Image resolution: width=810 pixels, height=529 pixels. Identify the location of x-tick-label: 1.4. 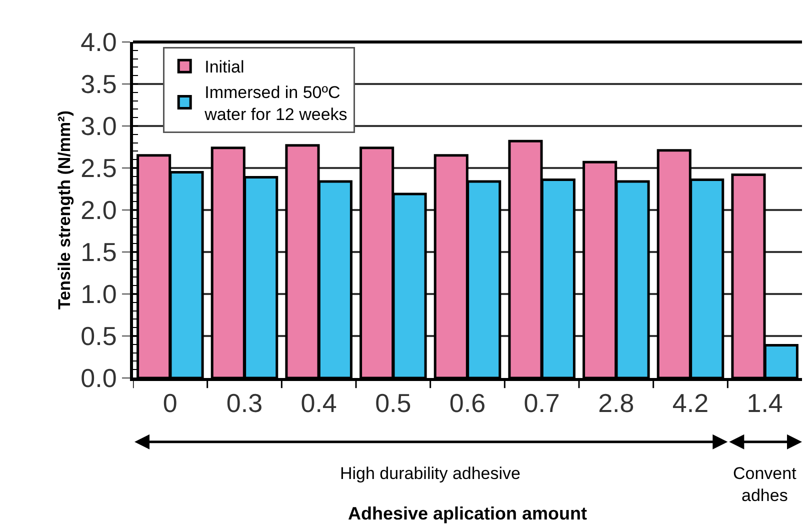
(764, 403).